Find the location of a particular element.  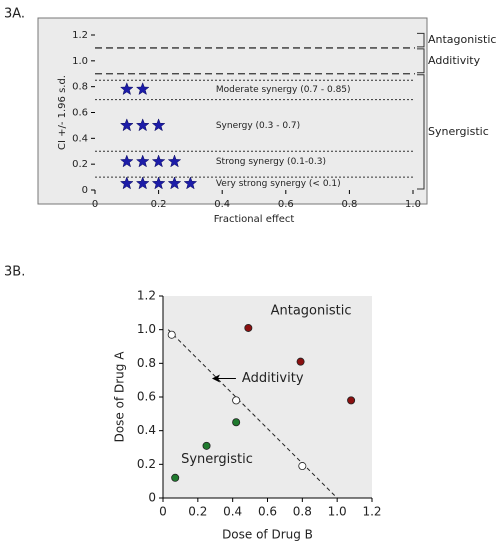

panel-label: 3A. is located at coordinates (14, 14).